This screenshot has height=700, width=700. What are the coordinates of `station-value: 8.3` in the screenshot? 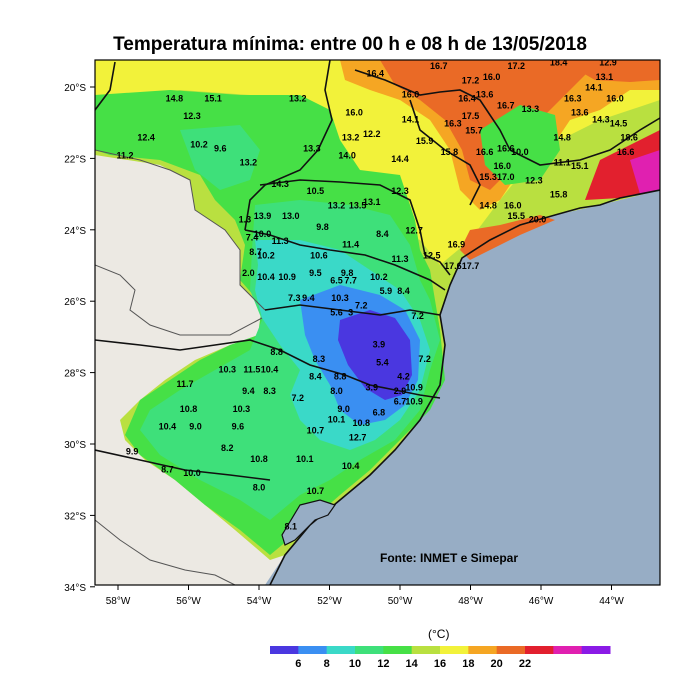 It's located at (269, 391).